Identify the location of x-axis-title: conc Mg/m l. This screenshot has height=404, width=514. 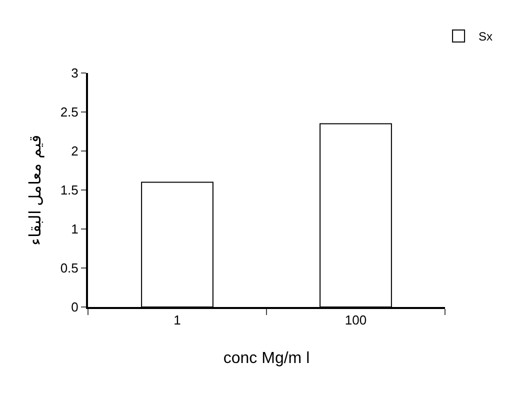
(266, 358).